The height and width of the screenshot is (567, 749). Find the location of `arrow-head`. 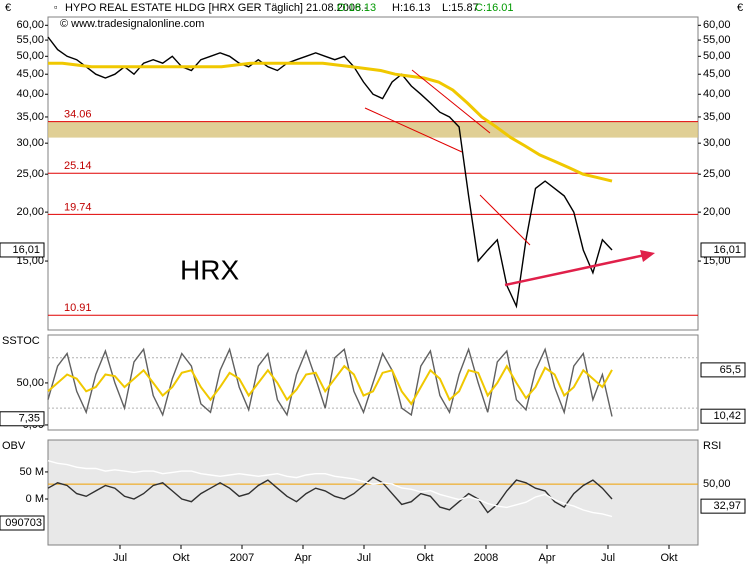

arrow-head is located at coordinates (647, 256).